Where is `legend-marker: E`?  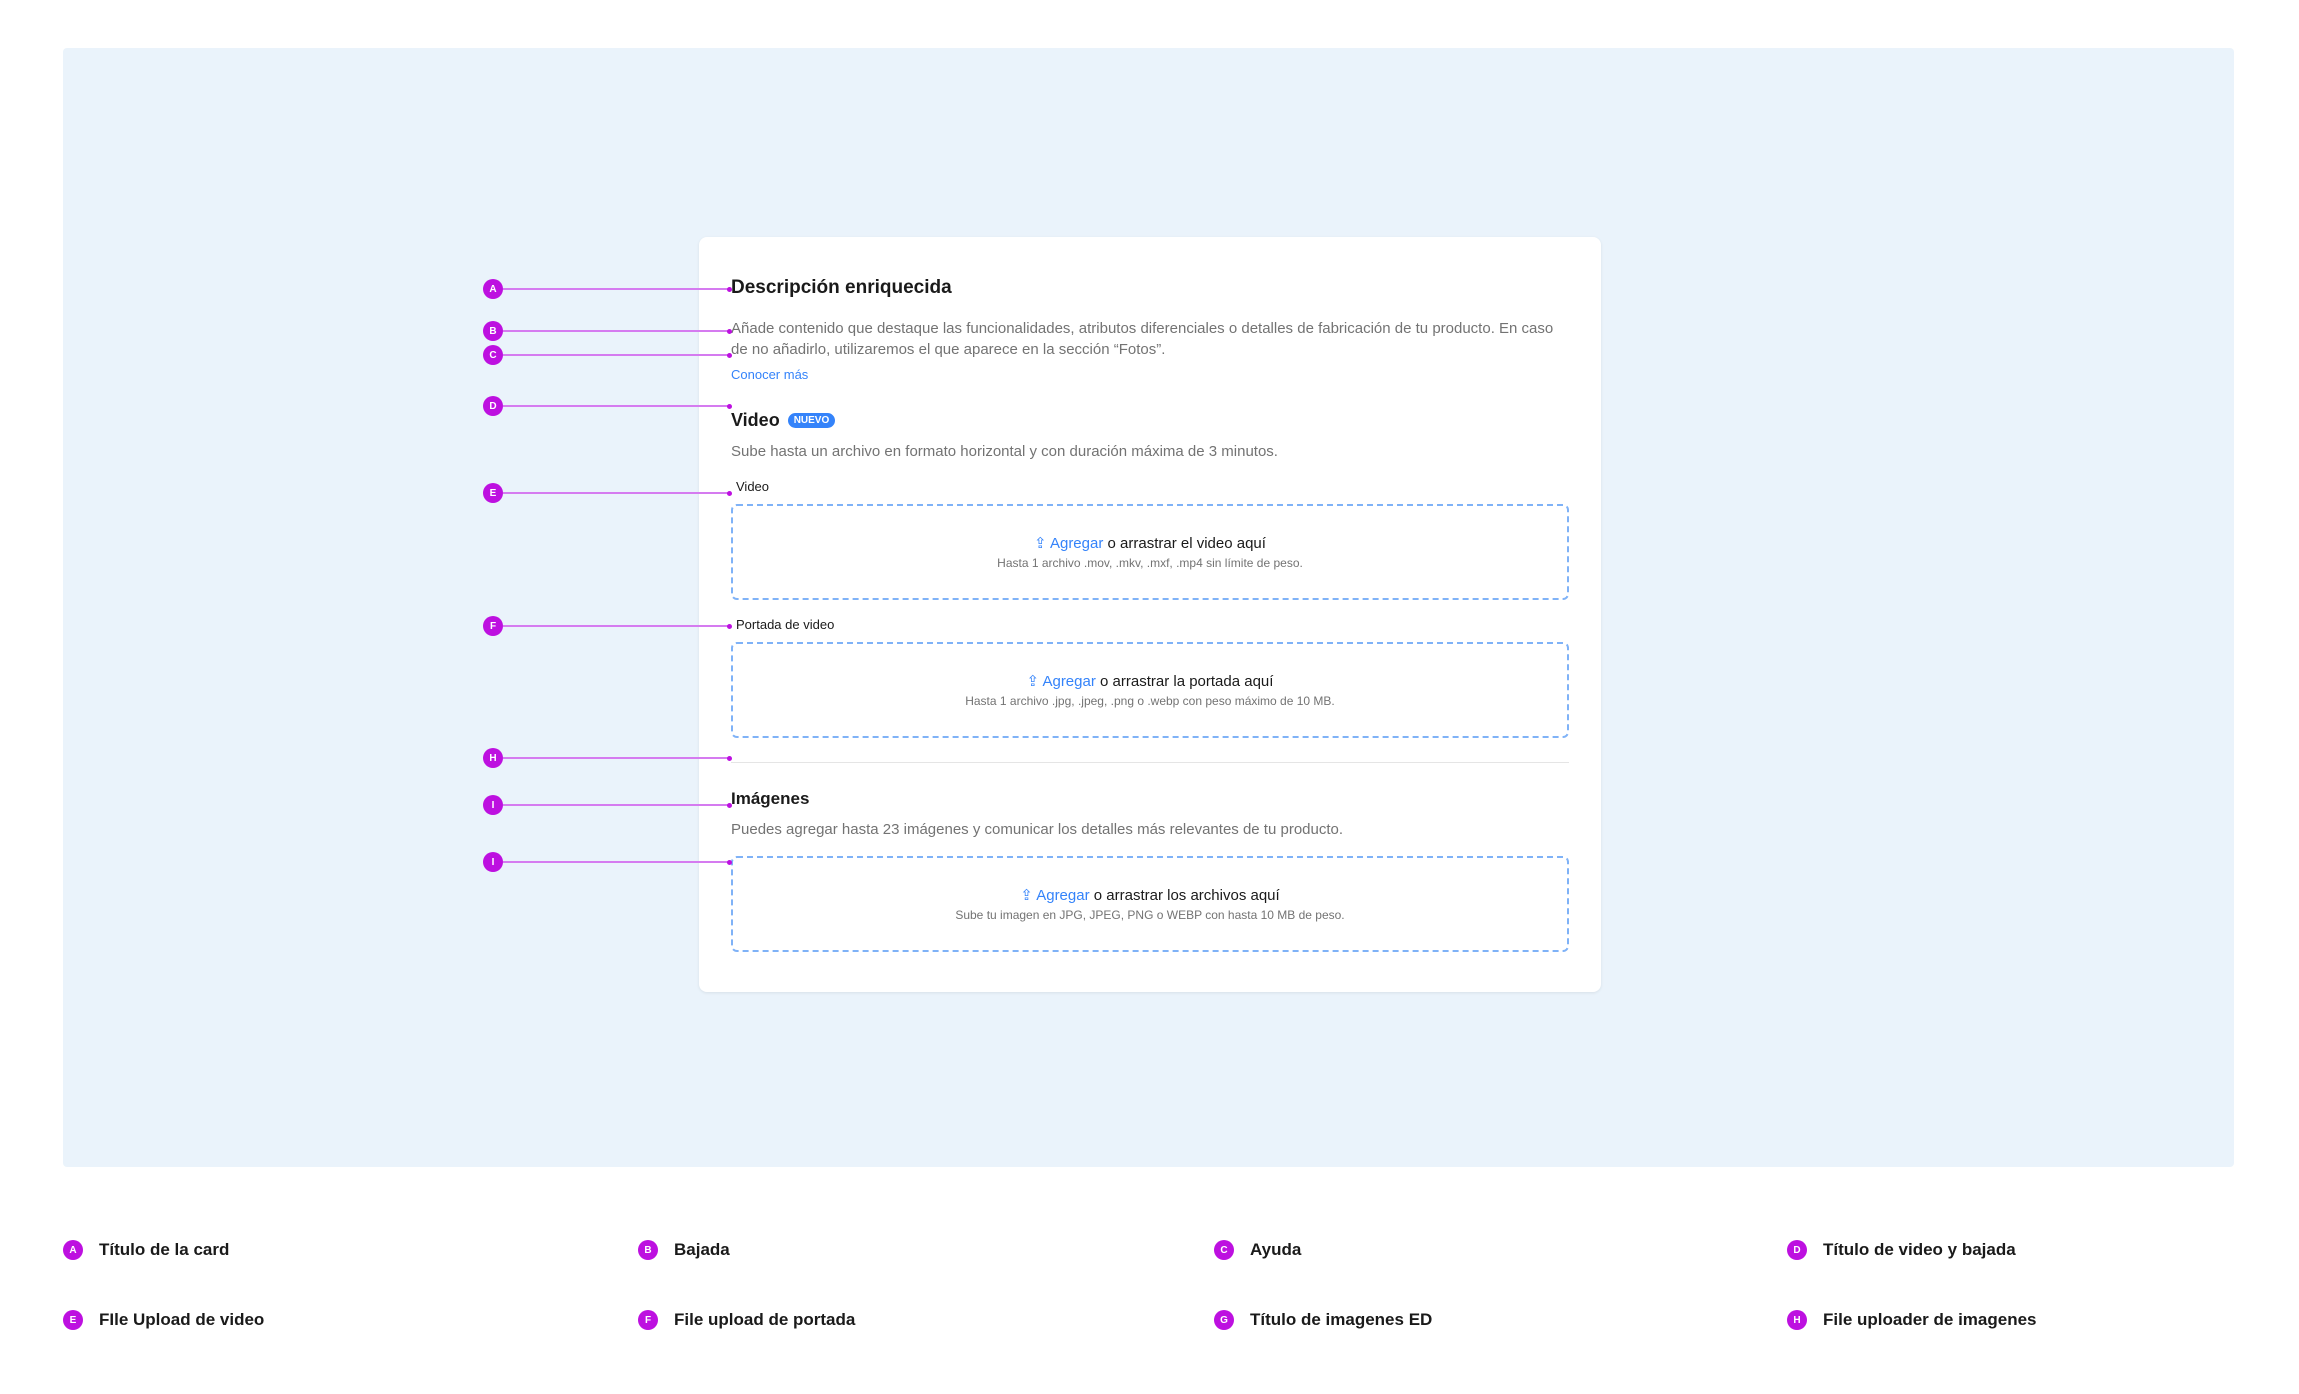
legend-marker: E is located at coordinates (73, 1320).